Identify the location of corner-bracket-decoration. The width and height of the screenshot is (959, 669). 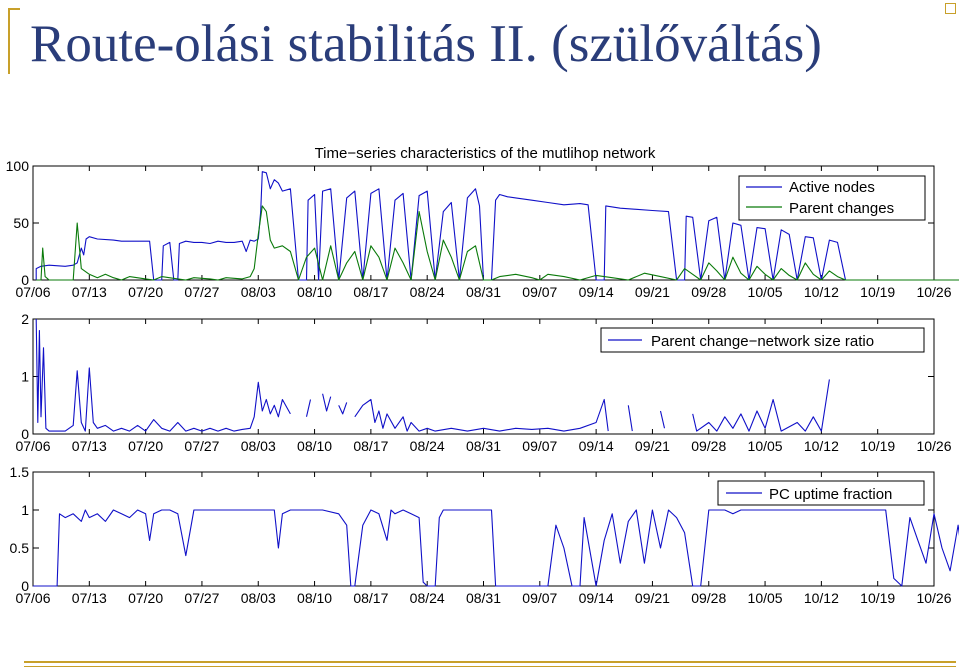
(14, 41).